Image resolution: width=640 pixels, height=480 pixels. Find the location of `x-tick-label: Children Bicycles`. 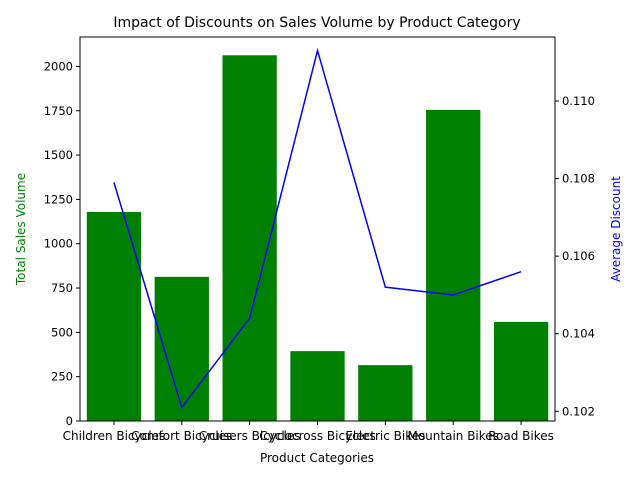

x-tick-label: Children Bicycles is located at coordinates (114, 436).